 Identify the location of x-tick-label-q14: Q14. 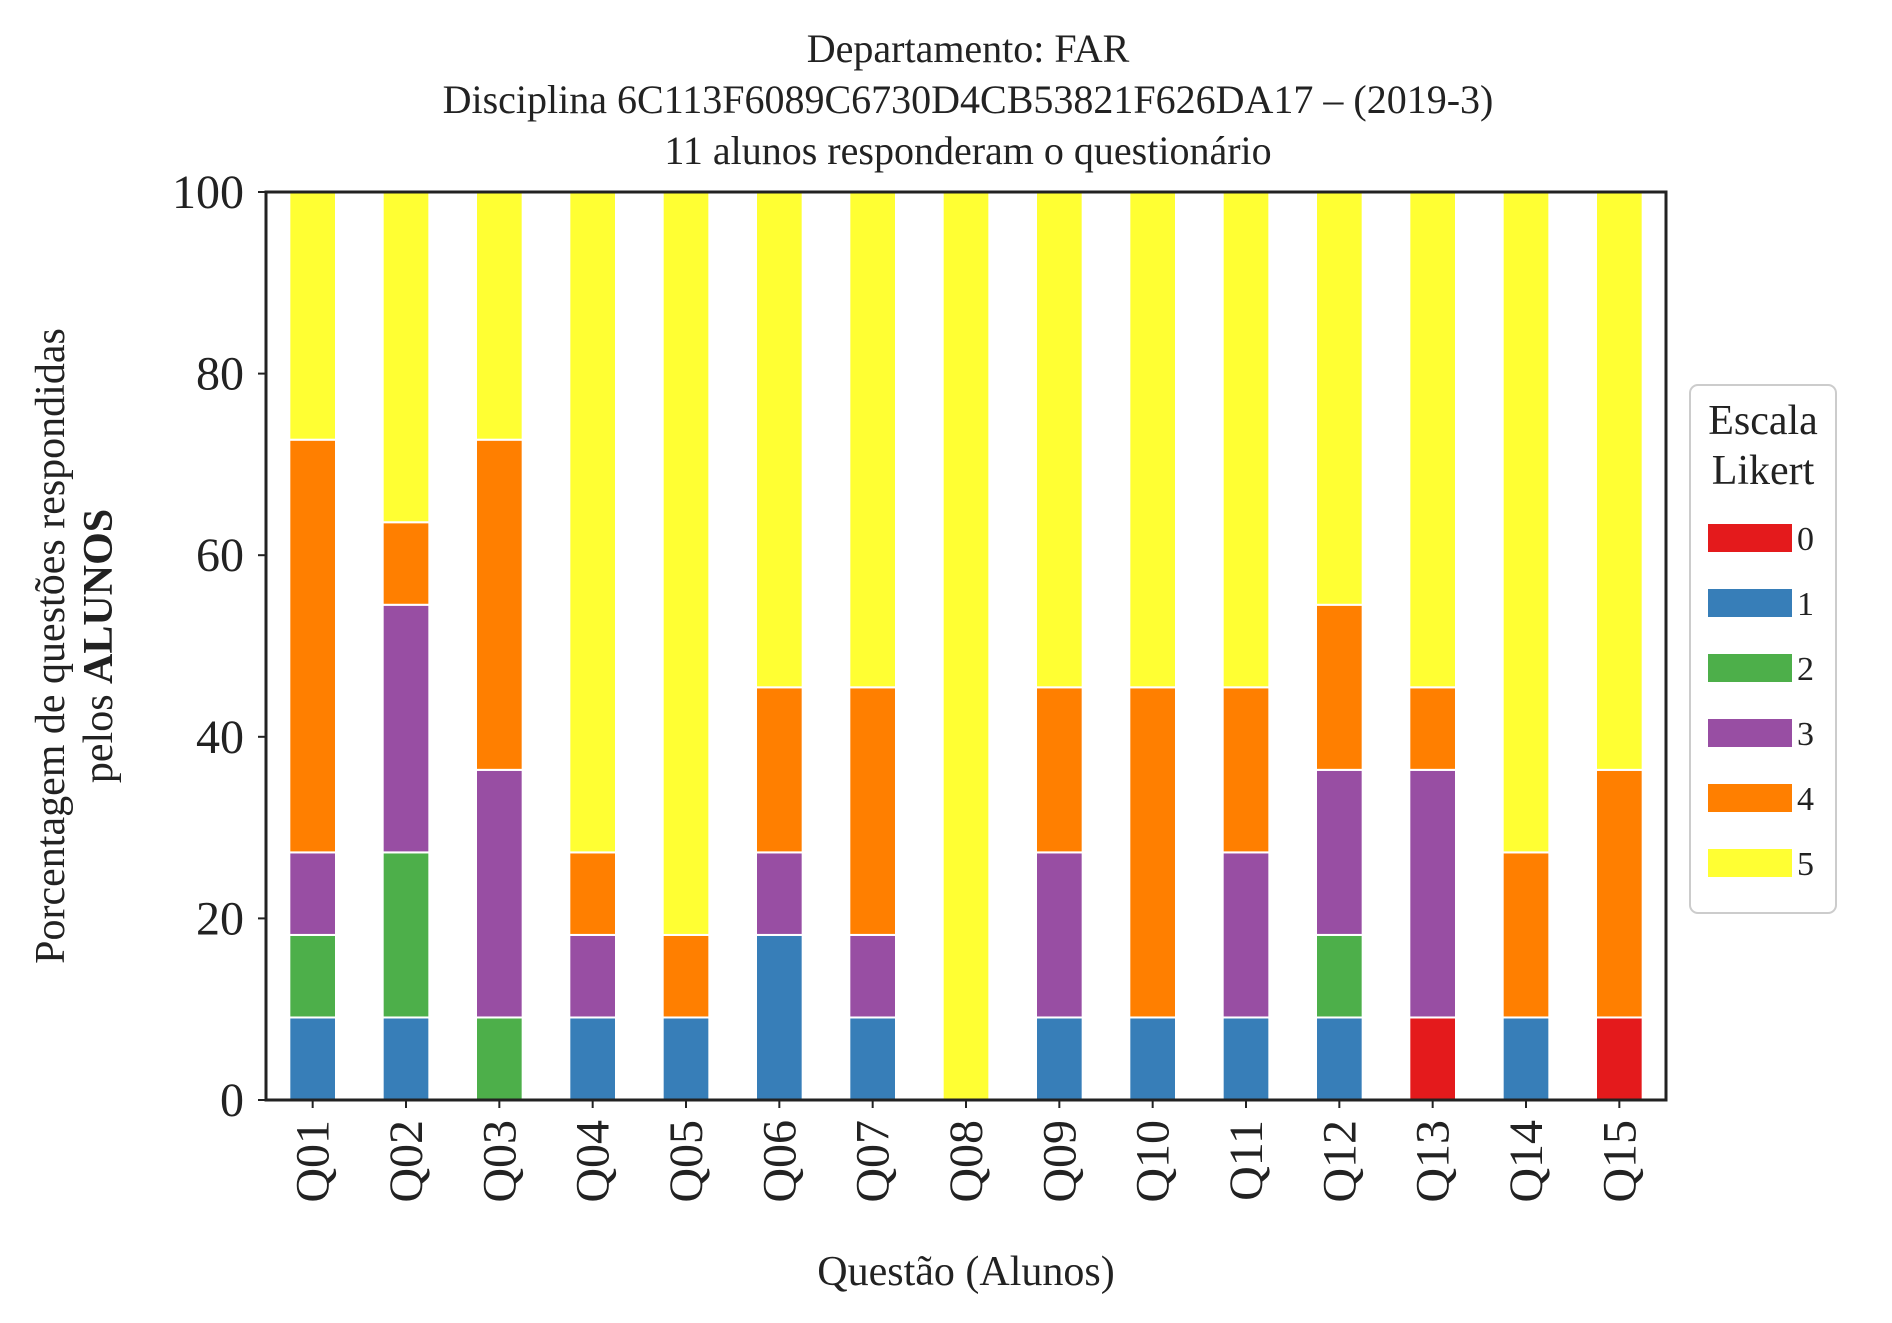
(1526, 1161).